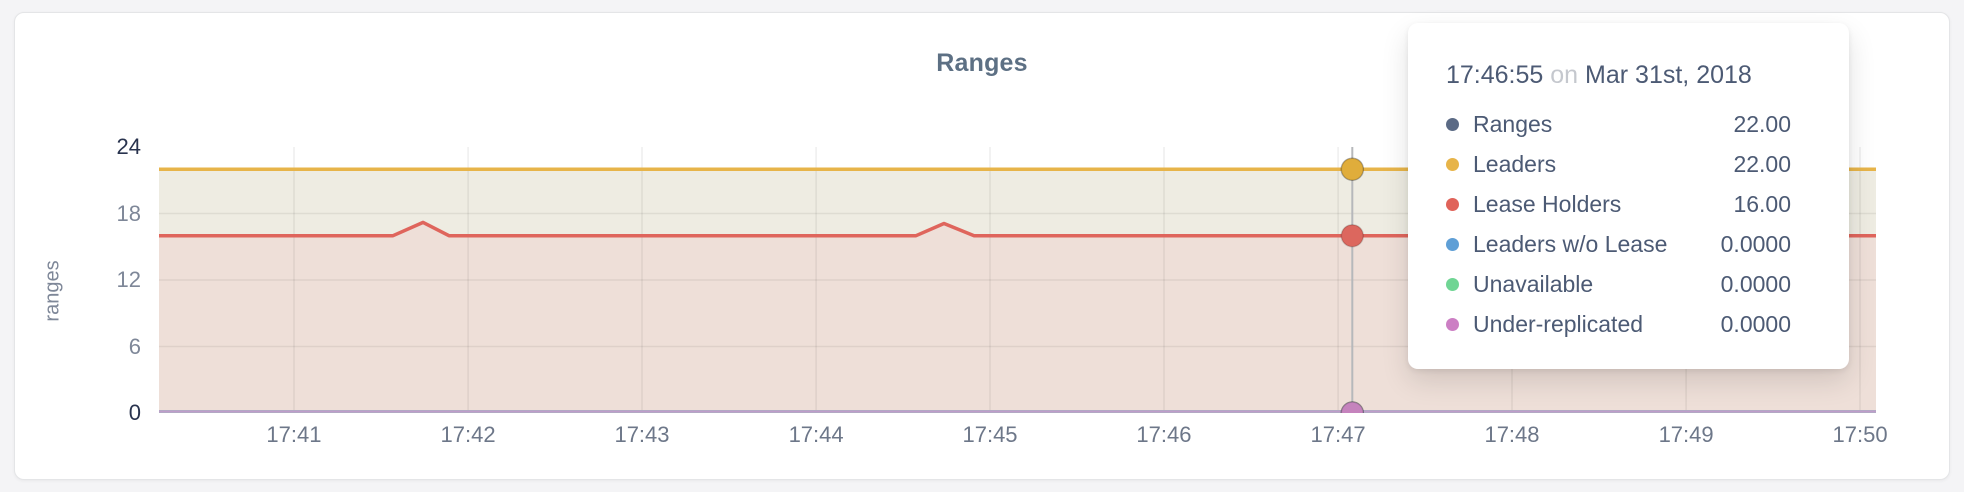 The height and width of the screenshot is (492, 1964). Describe the element at coordinates (1533, 283) in the screenshot. I see `legend-label: Unavailable` at that location.